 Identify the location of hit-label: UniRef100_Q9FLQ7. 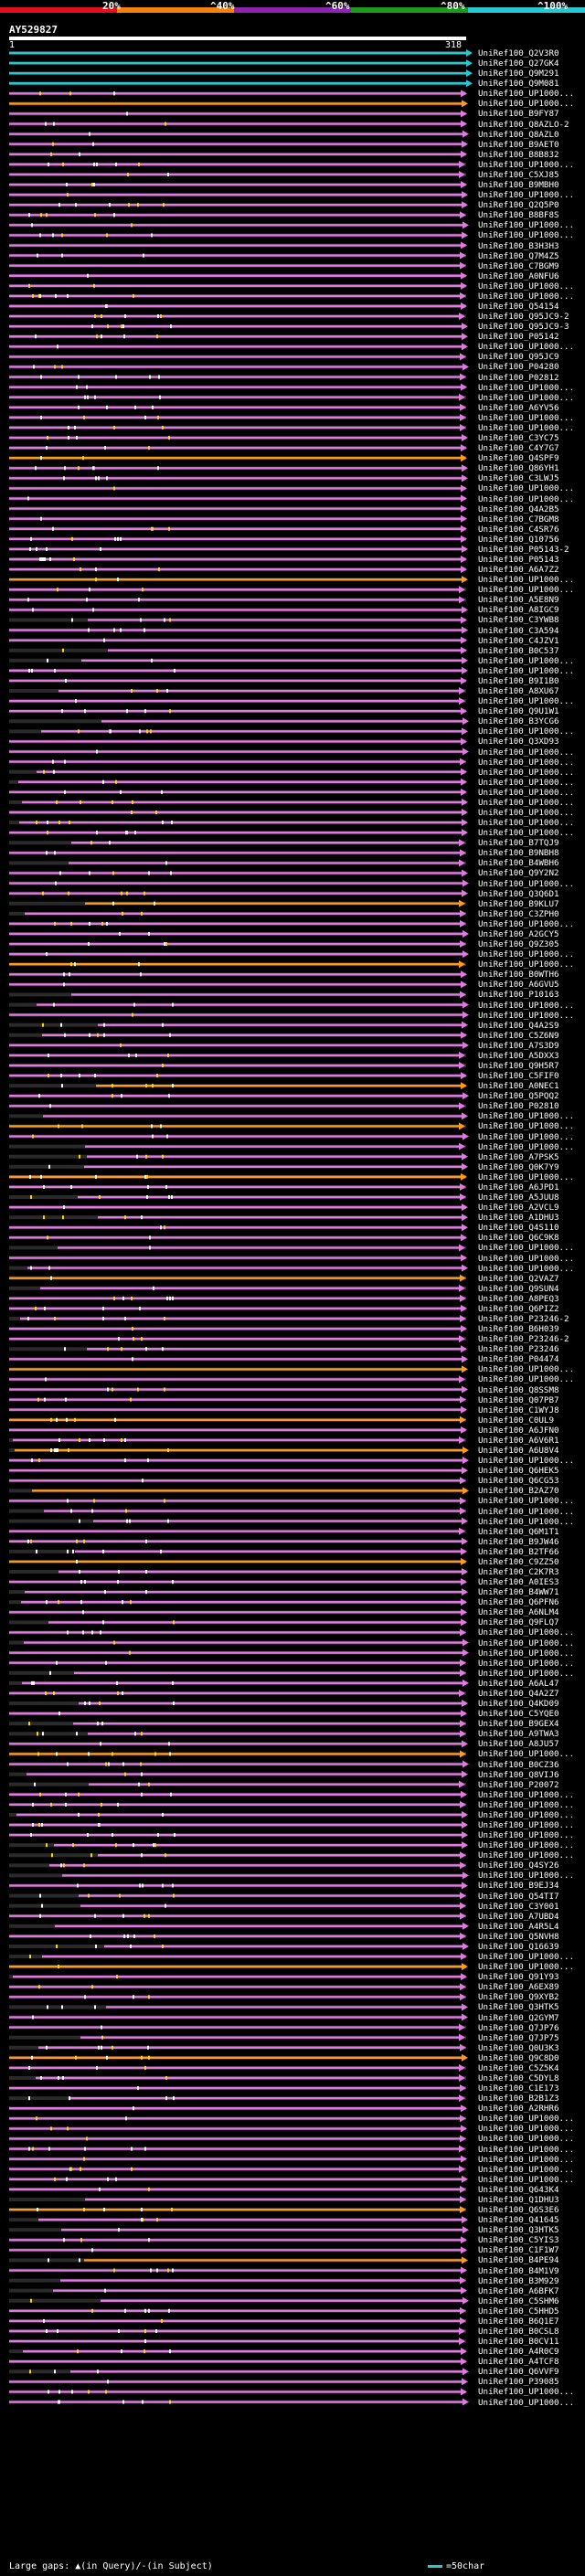
(518, 1622).